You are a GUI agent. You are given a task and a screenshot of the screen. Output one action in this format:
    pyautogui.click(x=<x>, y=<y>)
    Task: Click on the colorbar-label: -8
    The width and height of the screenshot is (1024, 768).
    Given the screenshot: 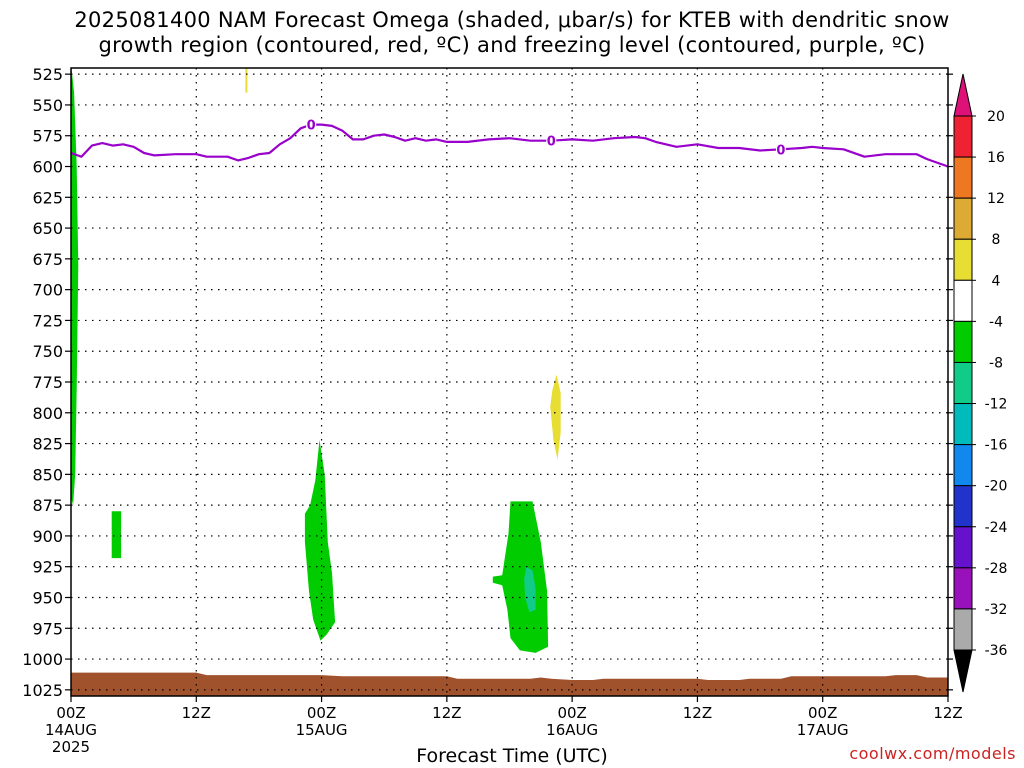 What is the action you would take?
    pyautogui.click(x=996, y=363)
    